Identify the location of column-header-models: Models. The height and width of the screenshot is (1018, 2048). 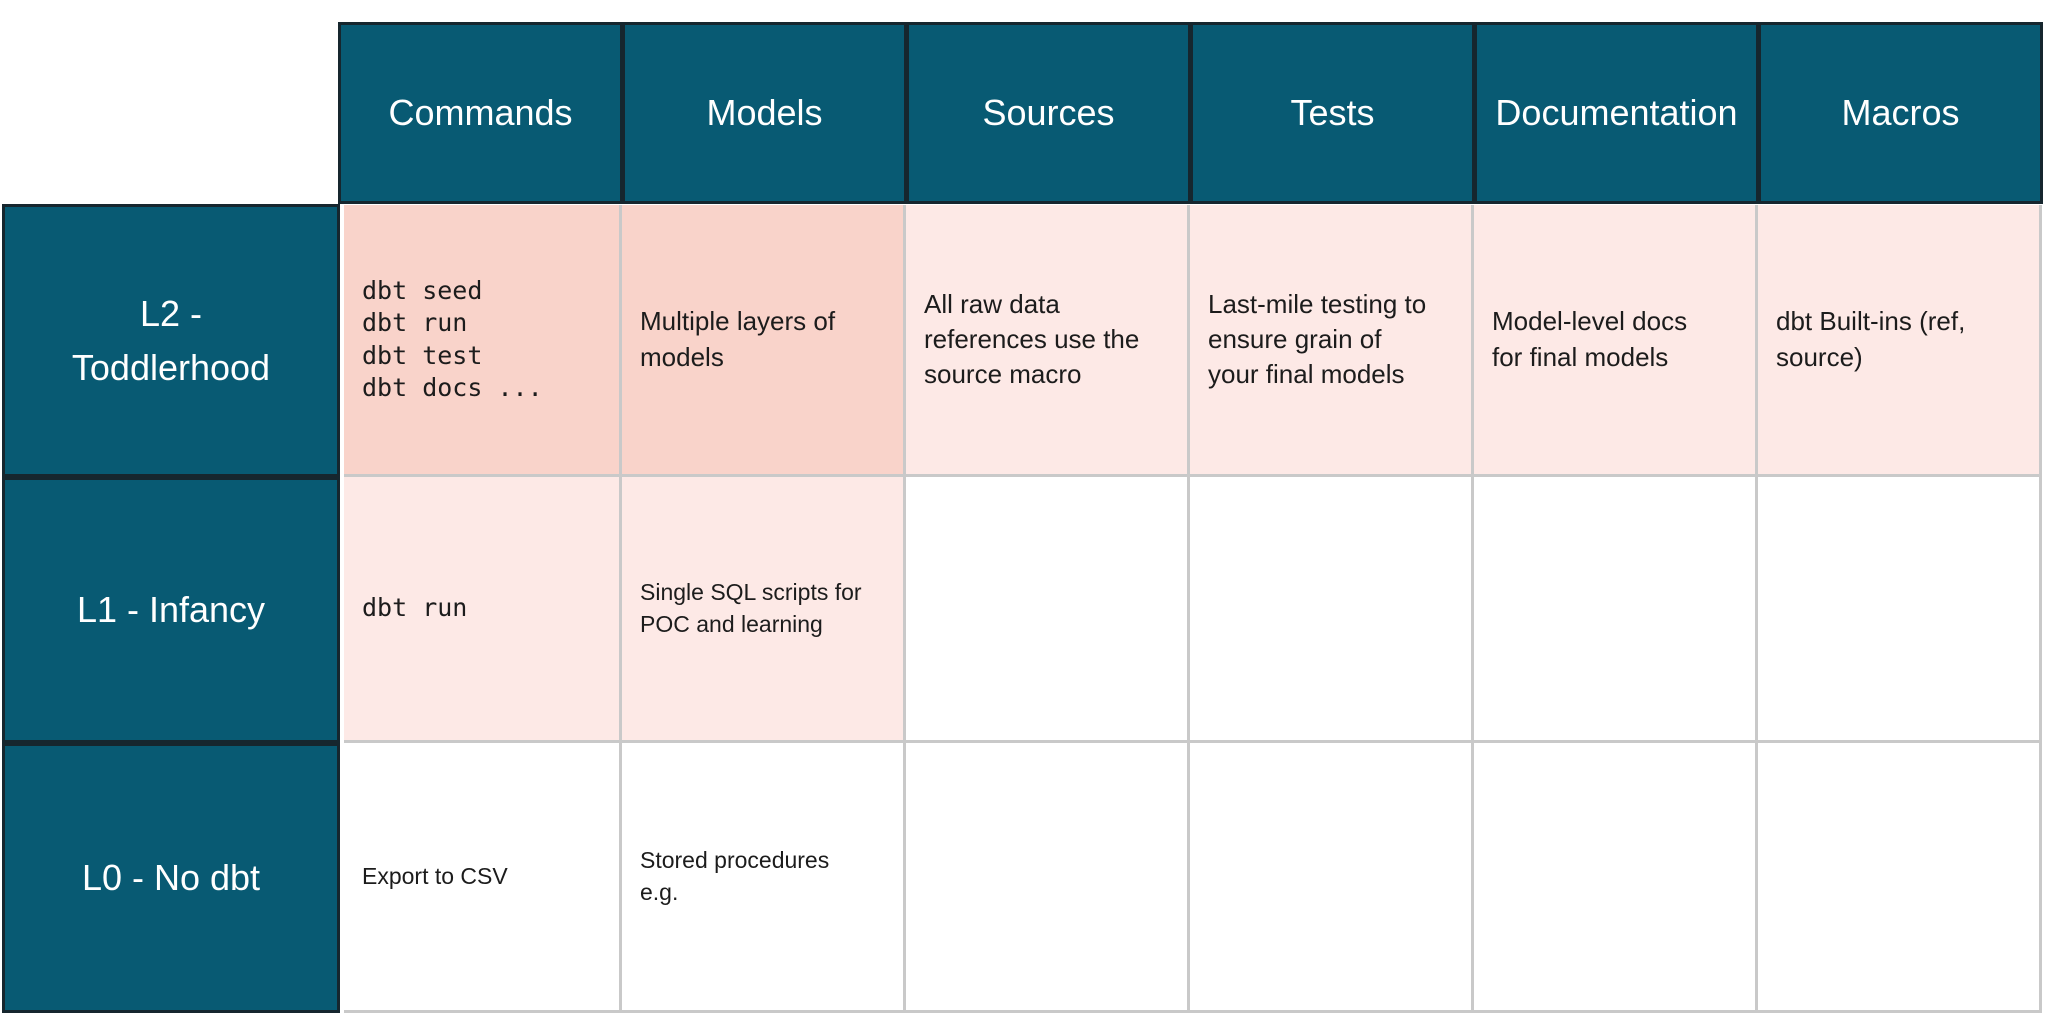
(764, 113).